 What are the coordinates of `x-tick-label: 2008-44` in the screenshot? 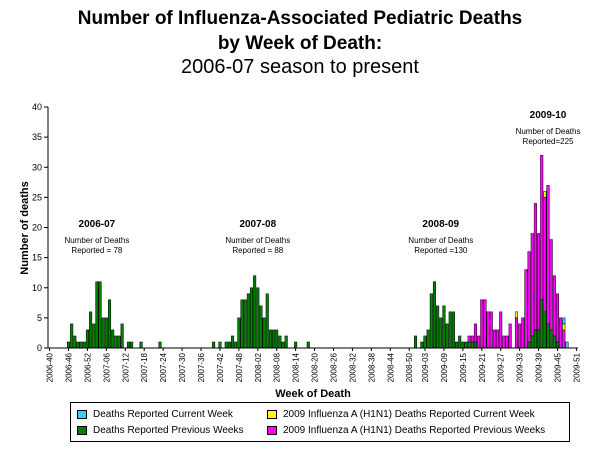 It's located at (390, 367).